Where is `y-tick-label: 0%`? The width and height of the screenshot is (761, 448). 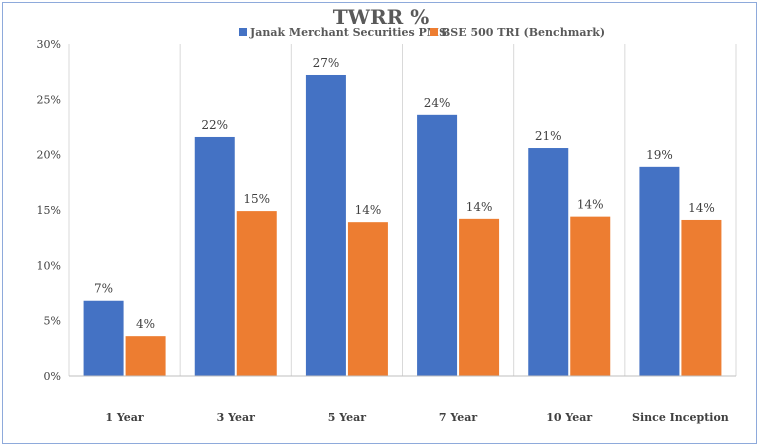
y-tick-label: 0% is located at coordinates (52, 376).